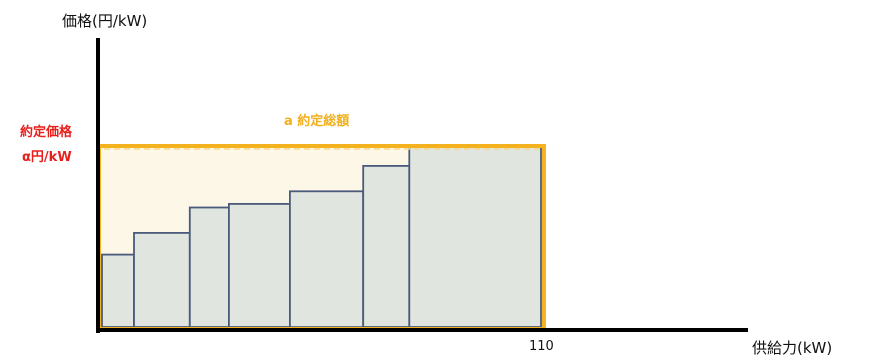 The image size is (872, 359). I want to click on y-axis-title: 価格(円/kW), so click(105, 21).